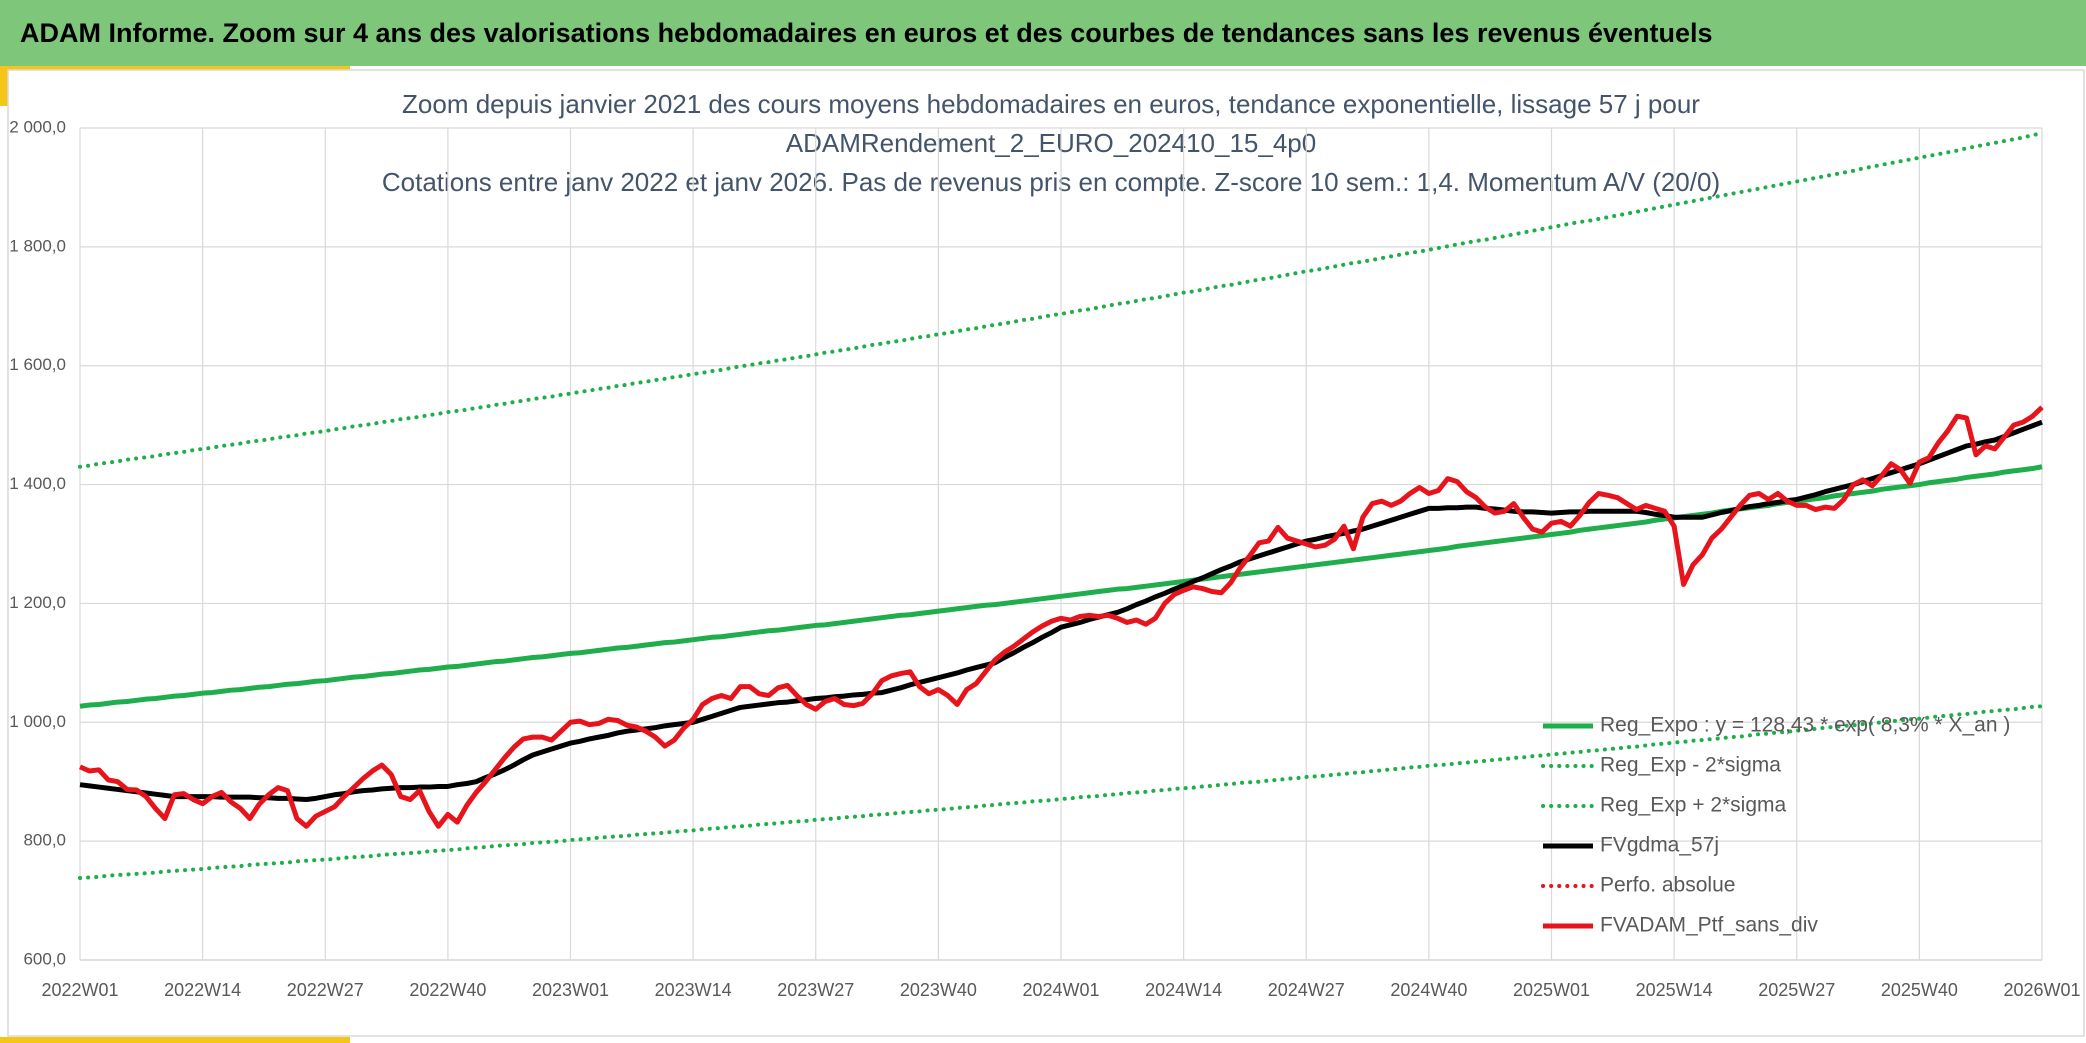  I want to click on y-tick-label: 1 200,0, so click(37, 602).